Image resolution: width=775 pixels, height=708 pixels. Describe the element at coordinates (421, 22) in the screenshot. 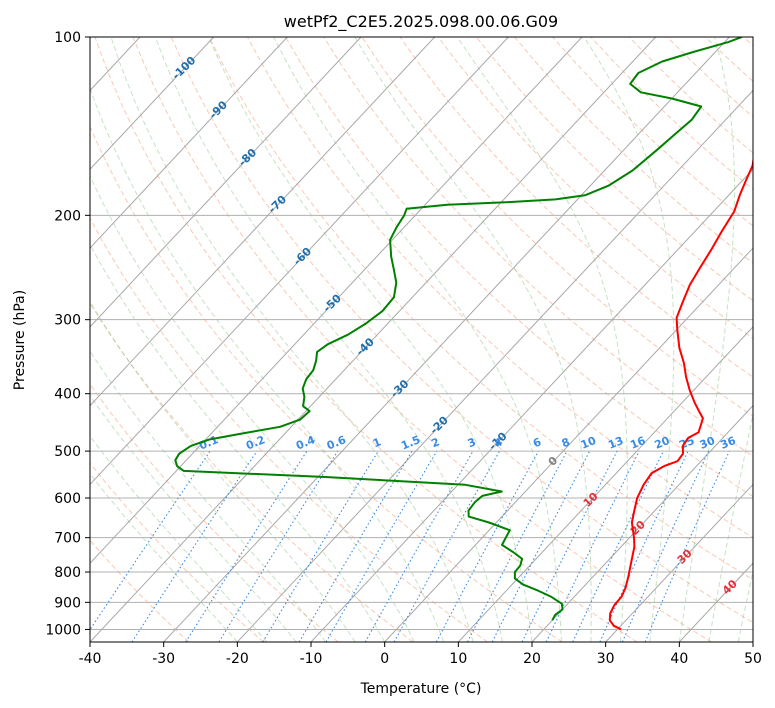

I see `chart-title: wetPf2_C2E5.2025.098.00.06.G09` at that location.